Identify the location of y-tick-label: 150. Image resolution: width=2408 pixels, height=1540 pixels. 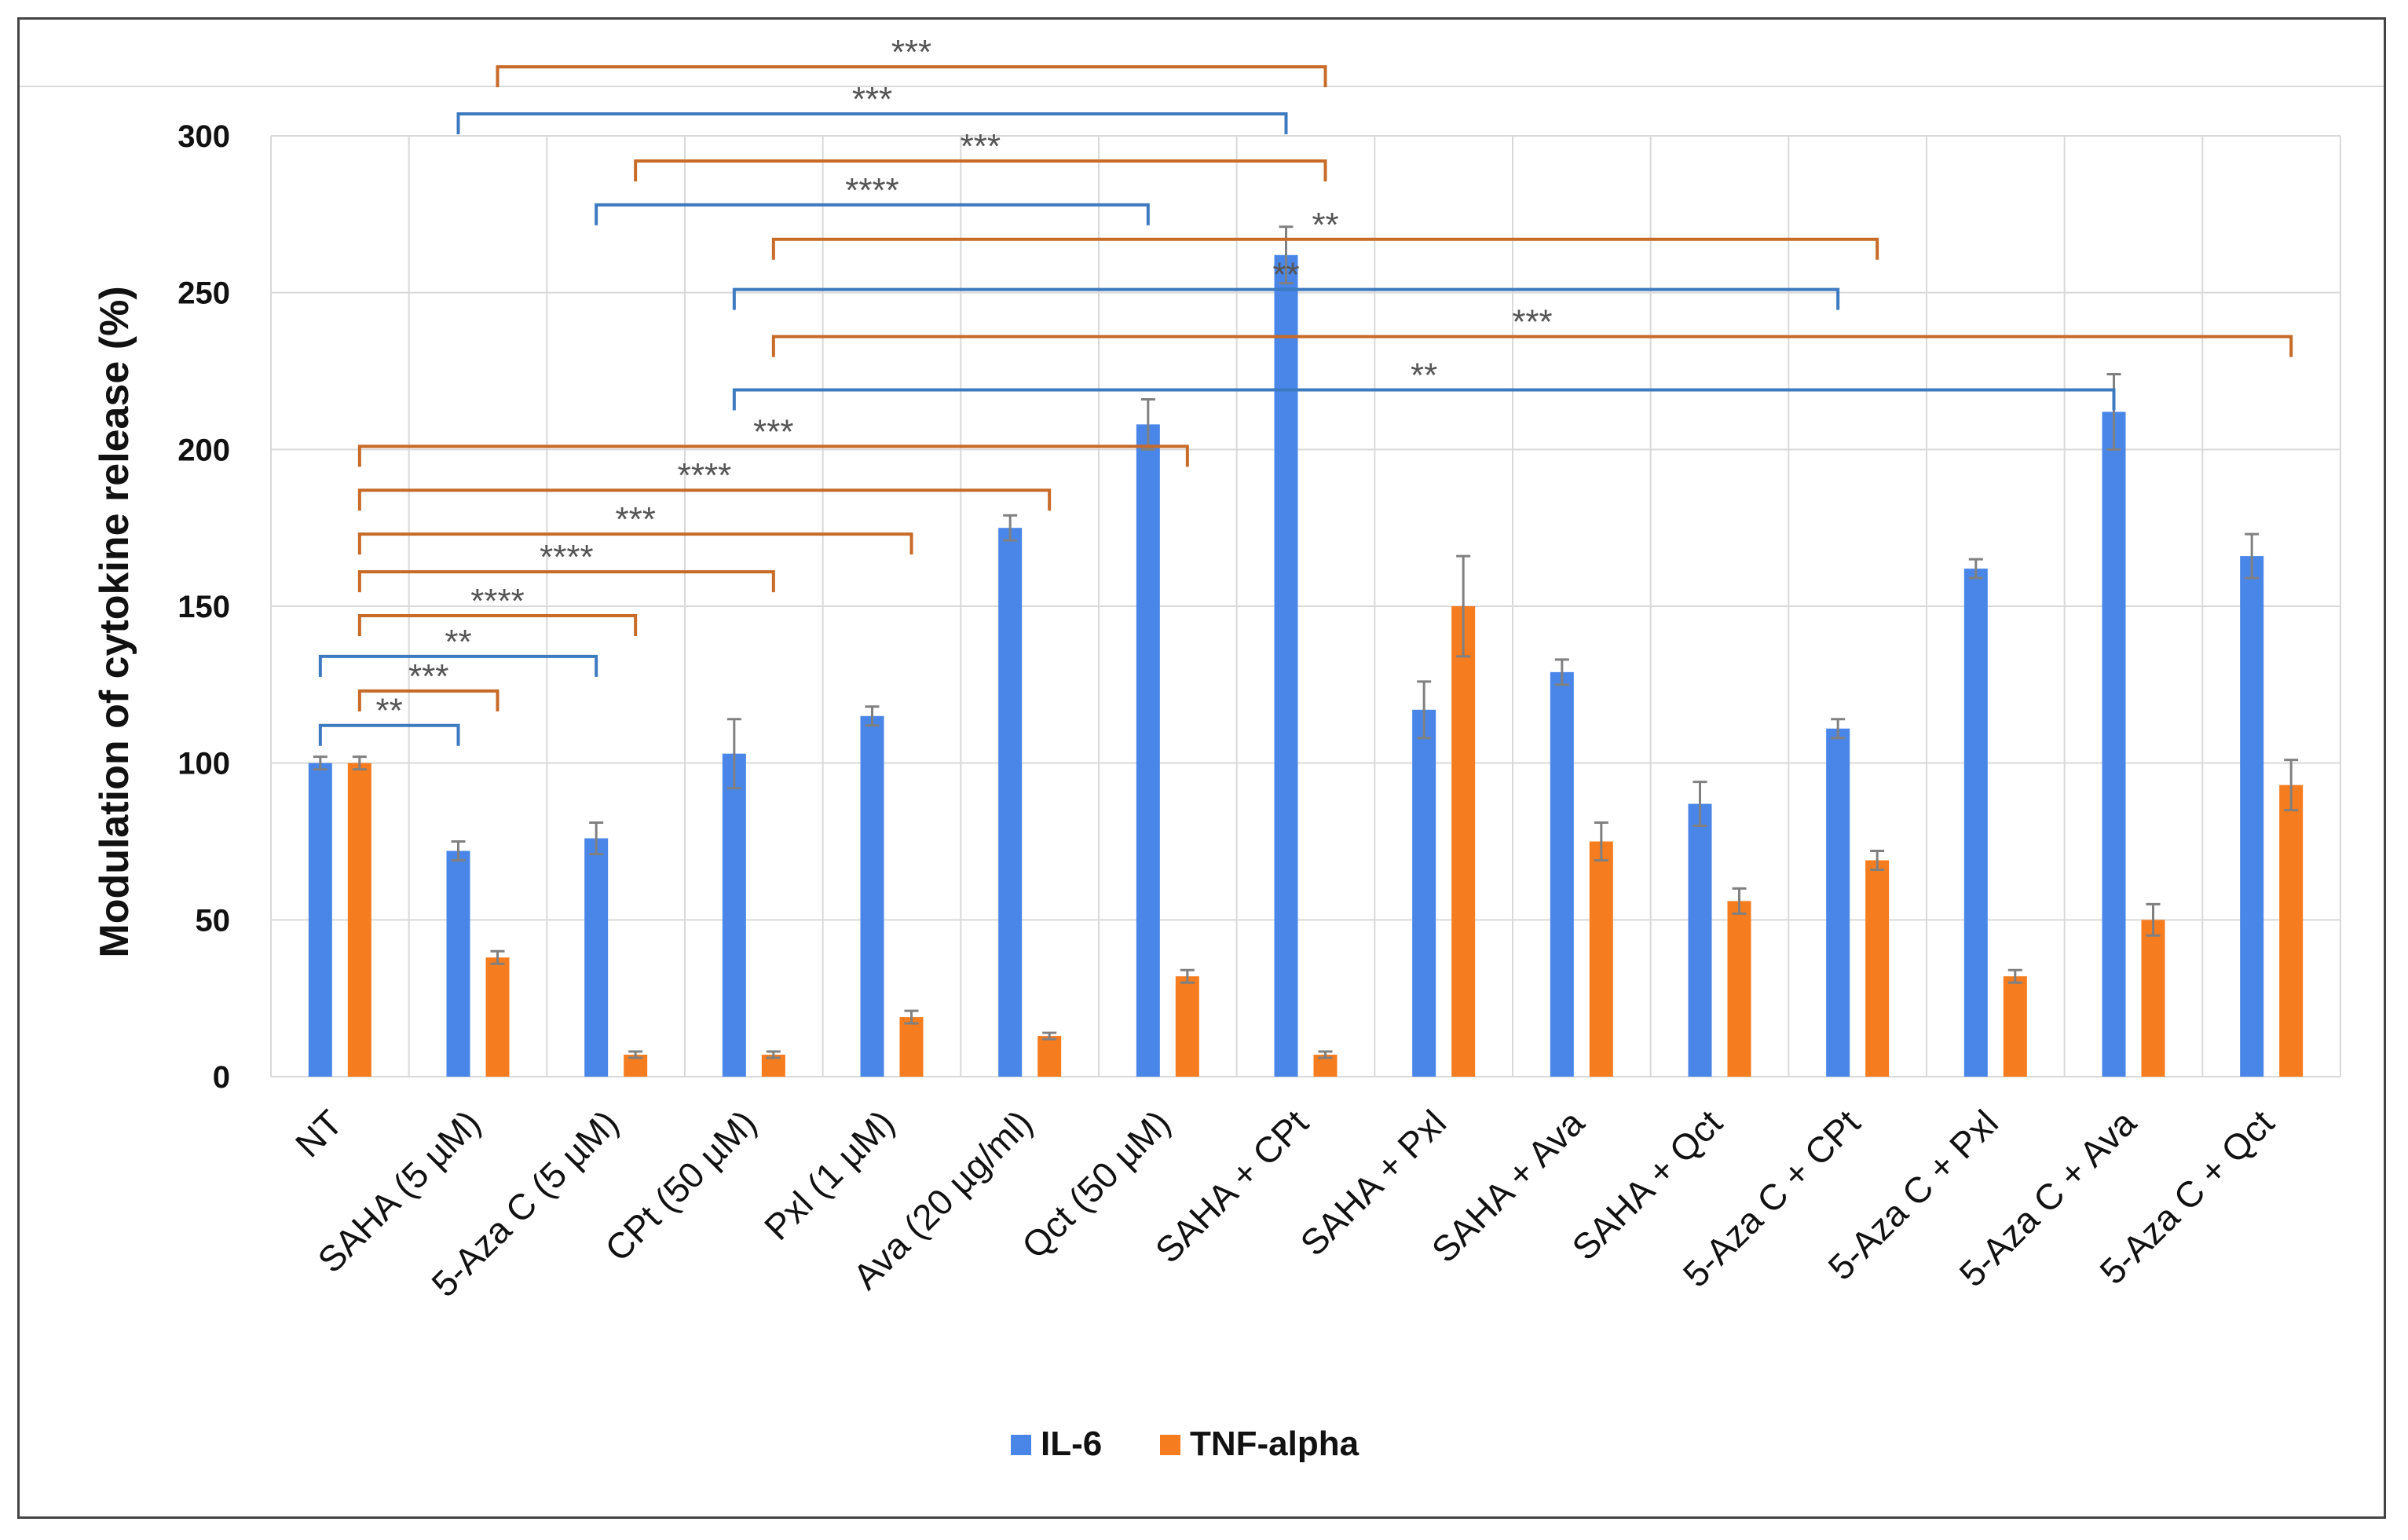
(203, 607).